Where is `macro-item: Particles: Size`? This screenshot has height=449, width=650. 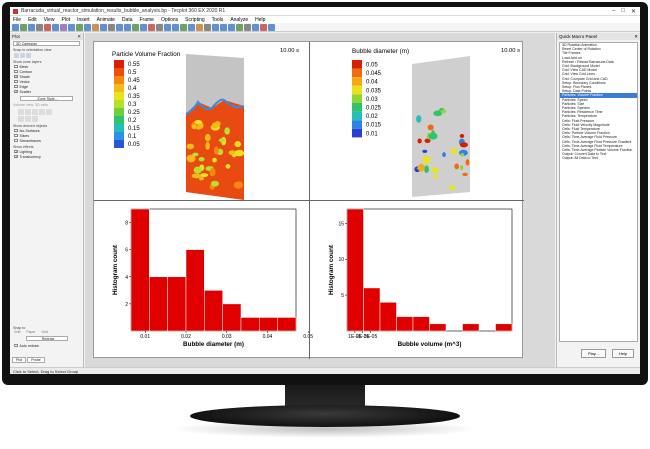
macro-item: Particles: Size is located at coordinates (573, 103).